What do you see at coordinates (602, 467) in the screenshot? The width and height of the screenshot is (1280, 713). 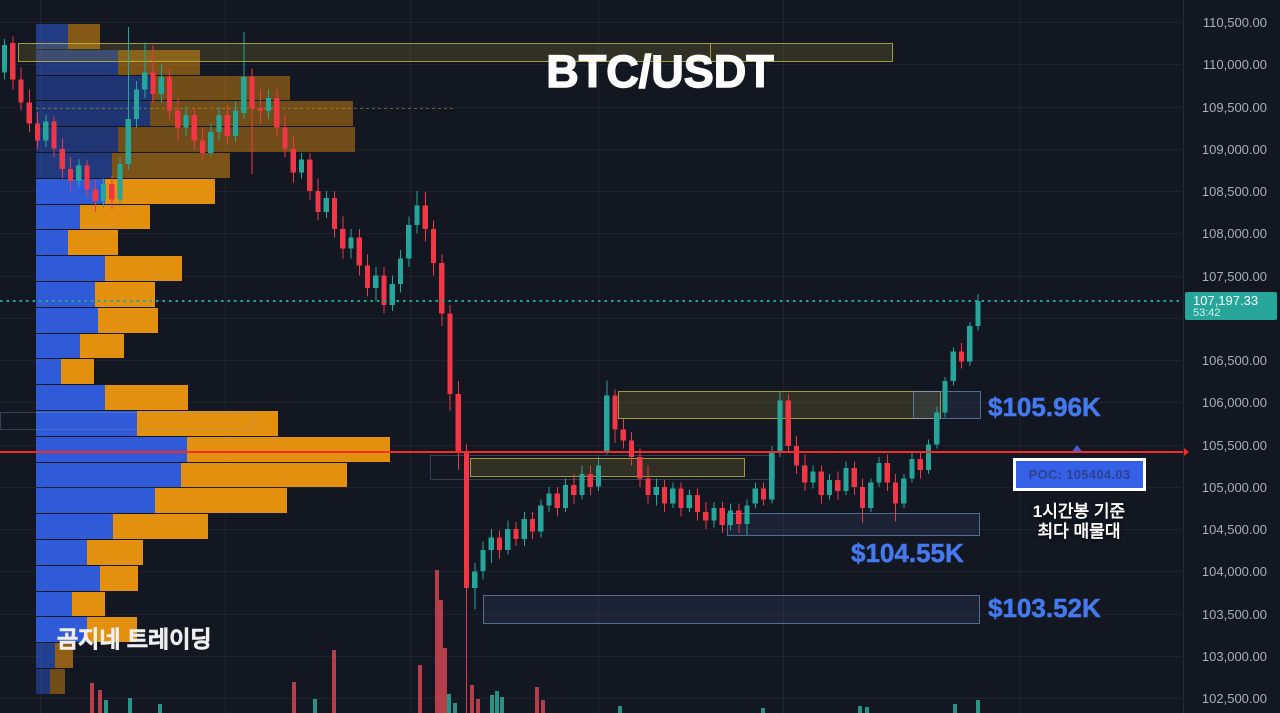 I see `zone-outline` at bounding box center [602, 467].